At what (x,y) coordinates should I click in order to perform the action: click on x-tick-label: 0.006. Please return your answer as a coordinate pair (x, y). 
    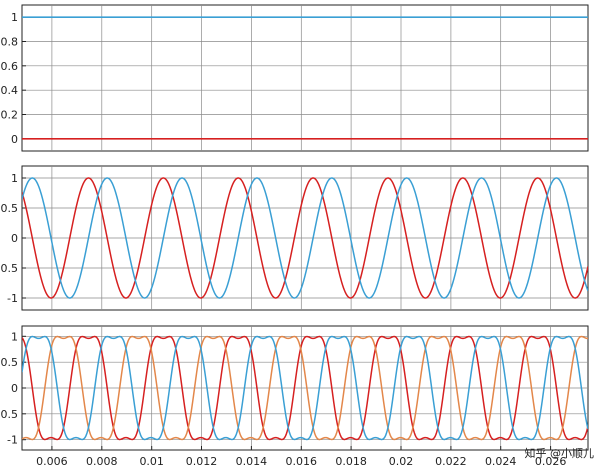
    Looking at the image, I should click on (52, 461).